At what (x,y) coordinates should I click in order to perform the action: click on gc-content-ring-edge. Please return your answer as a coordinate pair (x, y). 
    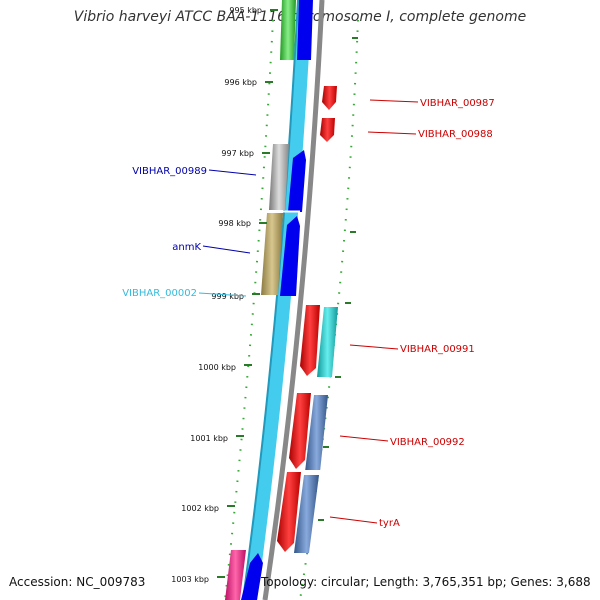
    Looking at the image, I should click on (270, 300).